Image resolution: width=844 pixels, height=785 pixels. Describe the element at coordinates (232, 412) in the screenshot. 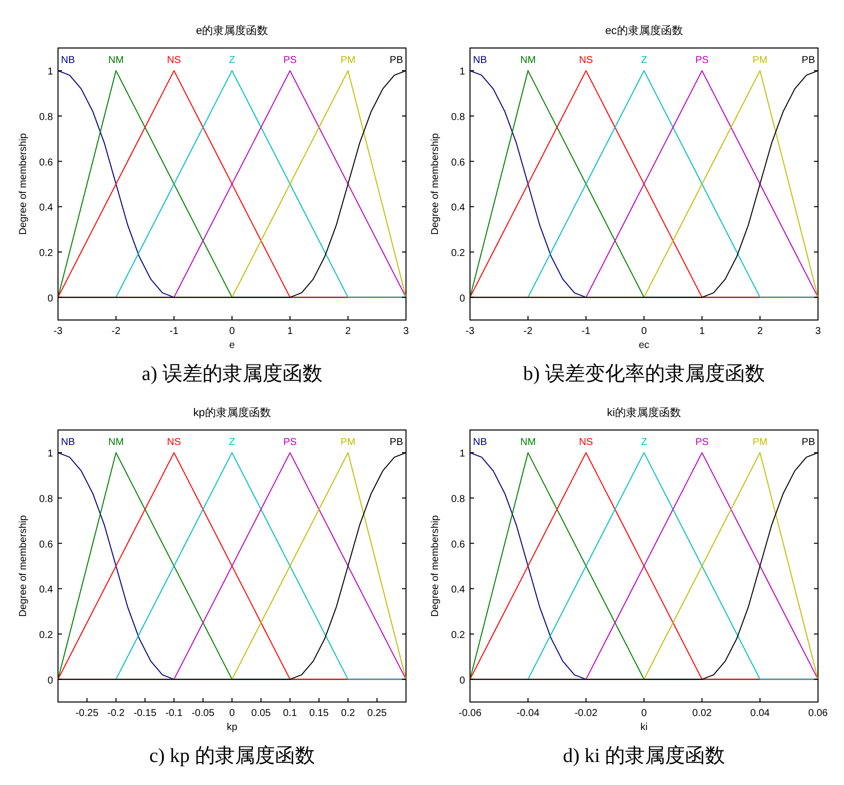

I see `chart-title: kp的隶属度函数` at that location.